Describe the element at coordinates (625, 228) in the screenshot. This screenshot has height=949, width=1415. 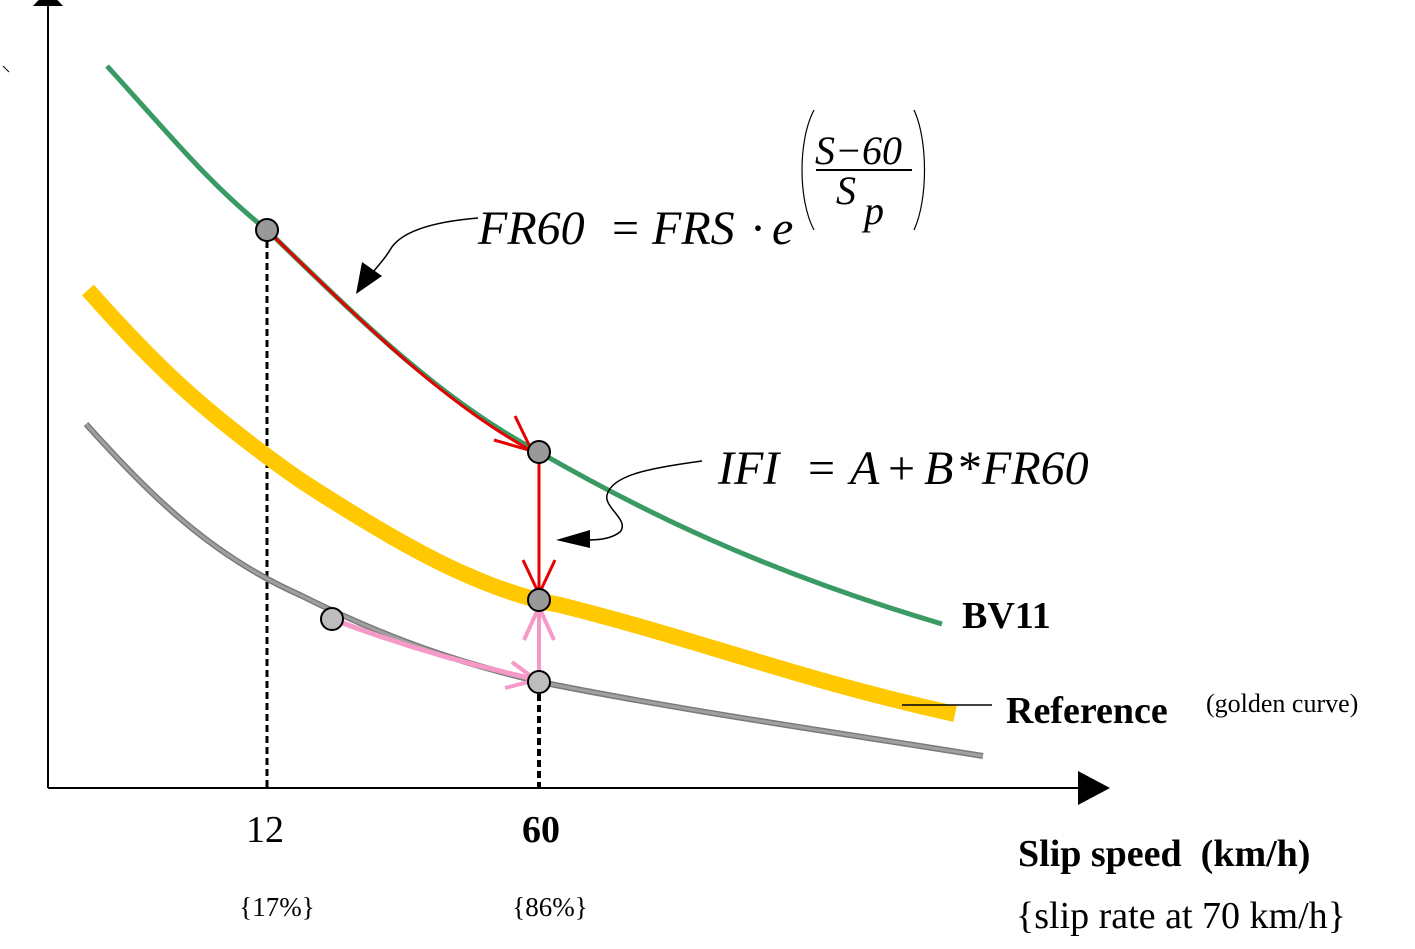
I see `fr60-equals: =` at that location.